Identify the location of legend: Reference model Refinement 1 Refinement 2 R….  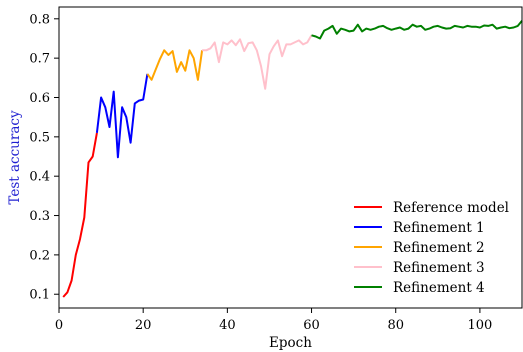
(431, 248).